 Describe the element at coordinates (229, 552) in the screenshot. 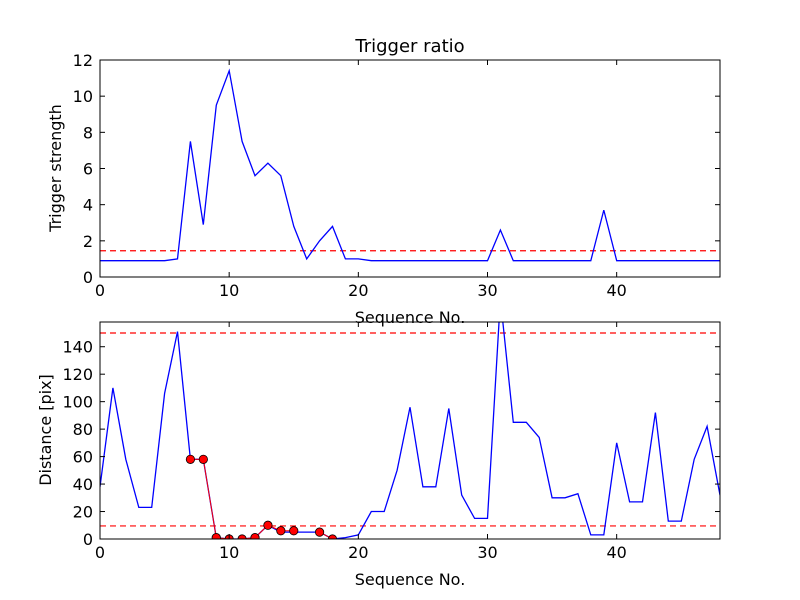

I see `distance-x-tick-label: 10` at that location.